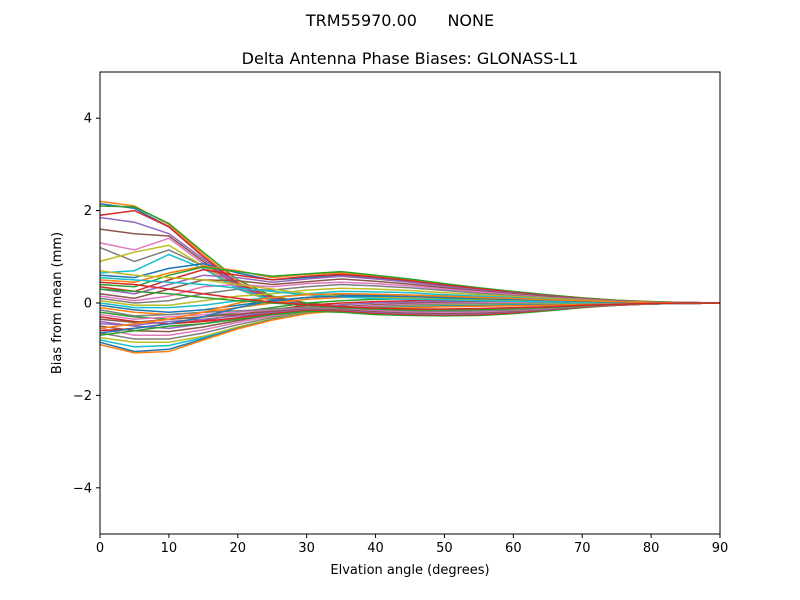 The width and height of the screenshot is (800, 600). I want to click on y-axis-ticks: −4 −2 0 2 4, so click(86, 304).